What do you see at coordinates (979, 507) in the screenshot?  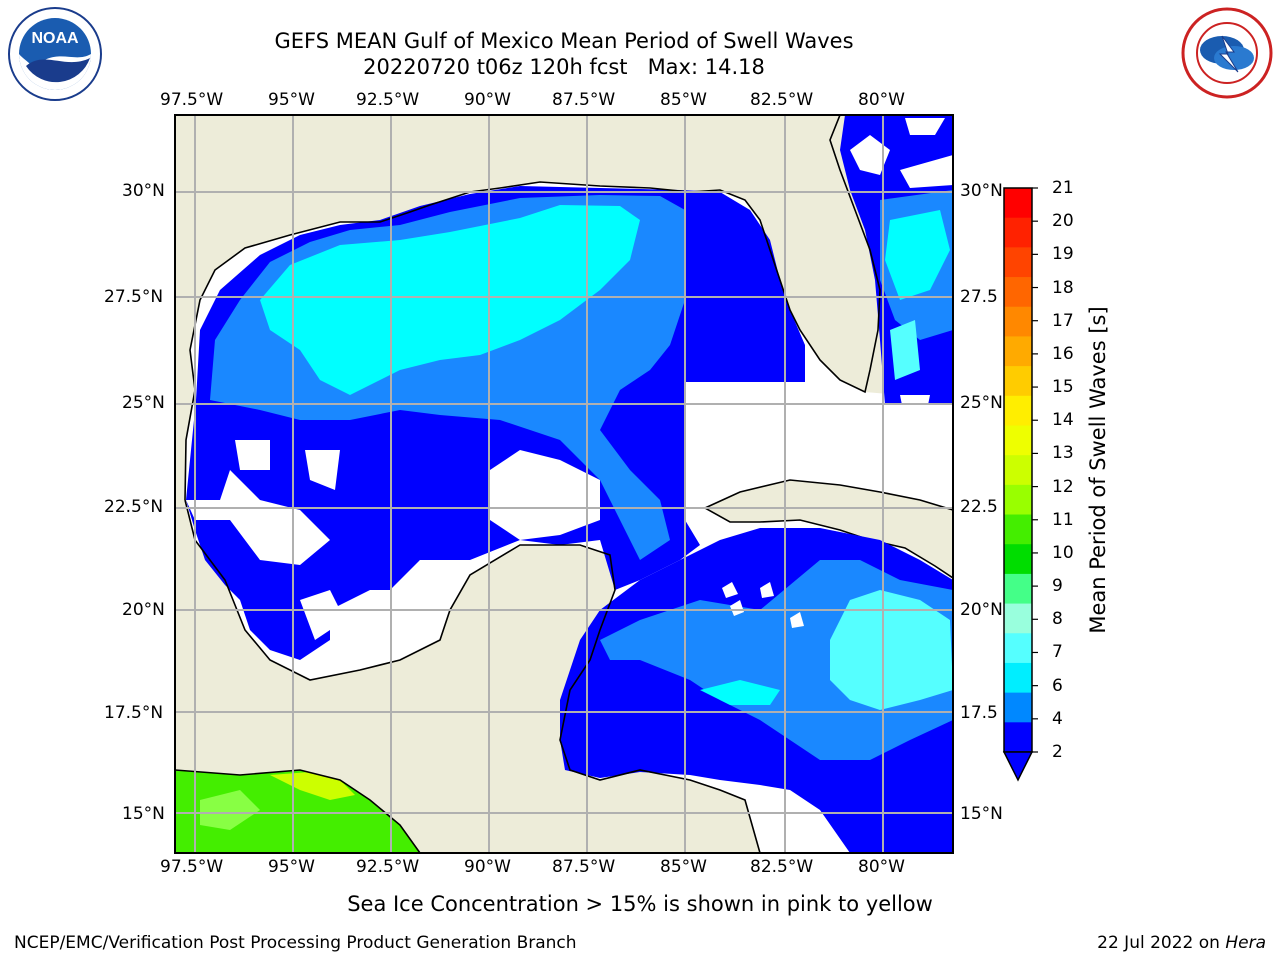 I see `lat-tick: 22.5` at bounding box center [979, 507].